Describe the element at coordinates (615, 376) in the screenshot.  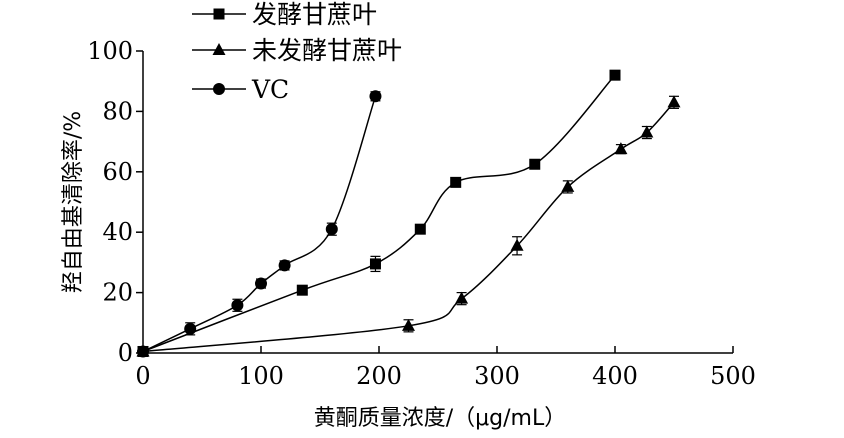
I see `x-tick-label: 400` at that location.